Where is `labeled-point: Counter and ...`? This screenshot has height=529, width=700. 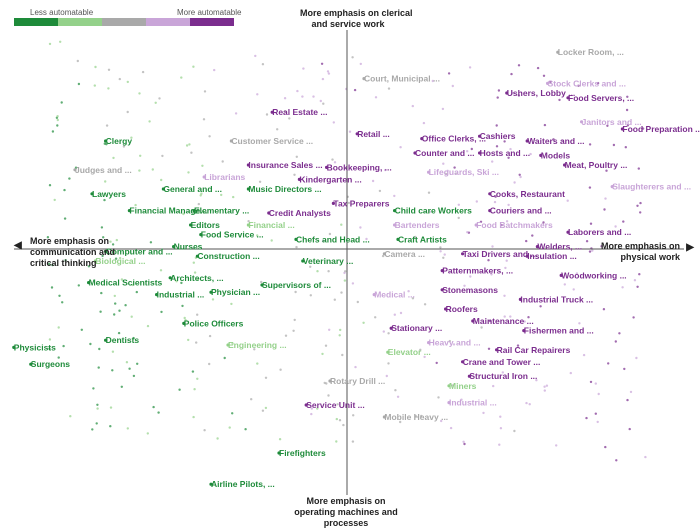
labeled-point: Counter and ... is located at coordinates (444, 153).